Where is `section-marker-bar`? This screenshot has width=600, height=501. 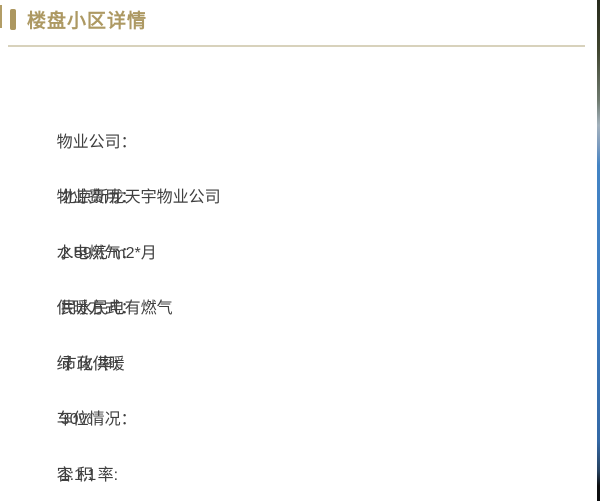 section-marker-bar is located at coordinates (13, 19).